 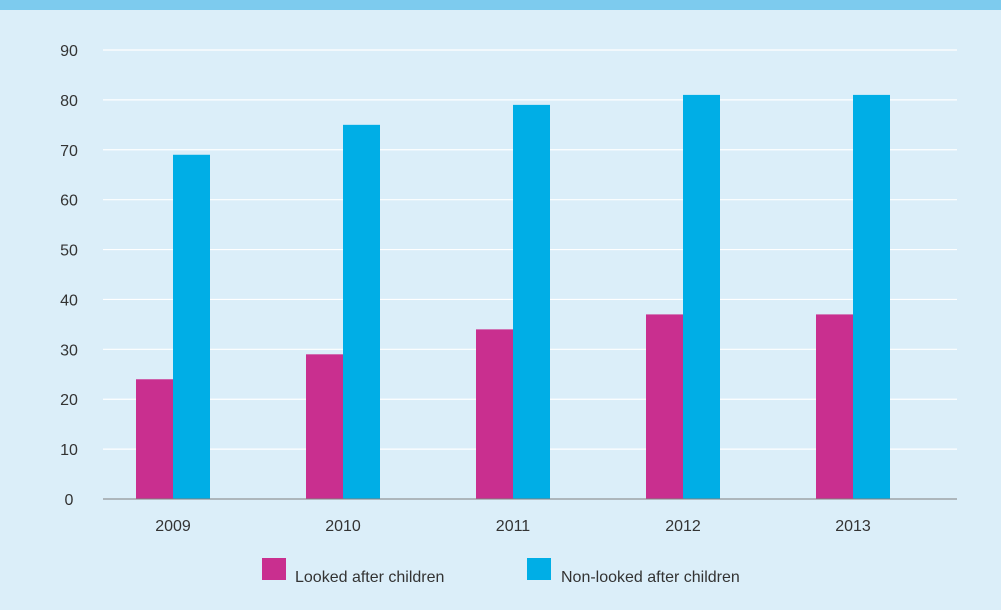 I want to click on bar-non-looked-after-2012, so click(x=701, y=297).